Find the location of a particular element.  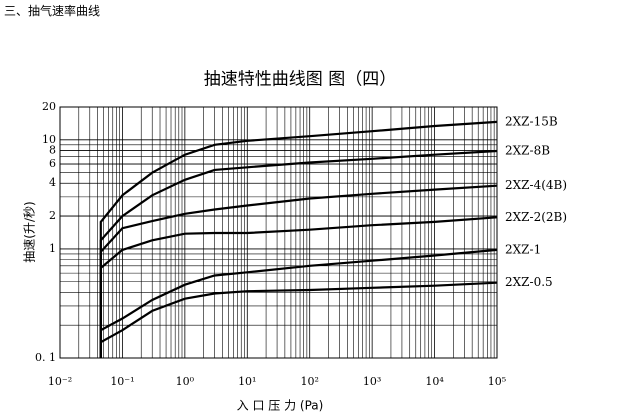

chart-title: 抽速特性曲线图 图（四） is located at coordinates (300, 80).